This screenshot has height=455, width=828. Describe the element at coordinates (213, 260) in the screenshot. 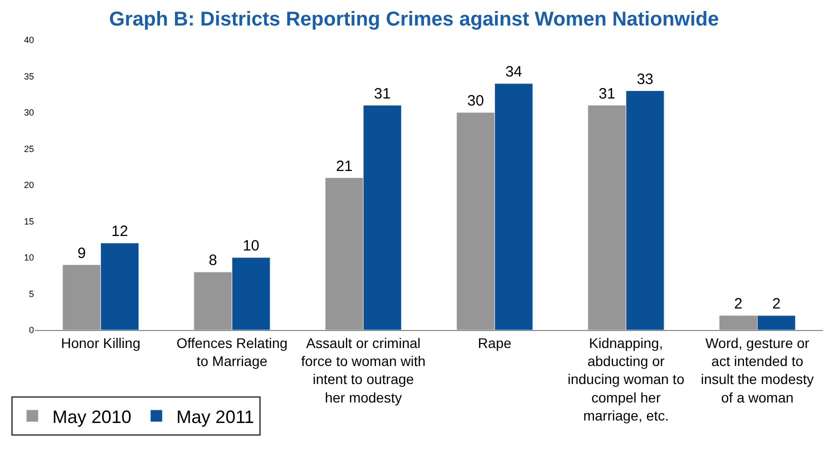

I see `data-label: 8` at that location.